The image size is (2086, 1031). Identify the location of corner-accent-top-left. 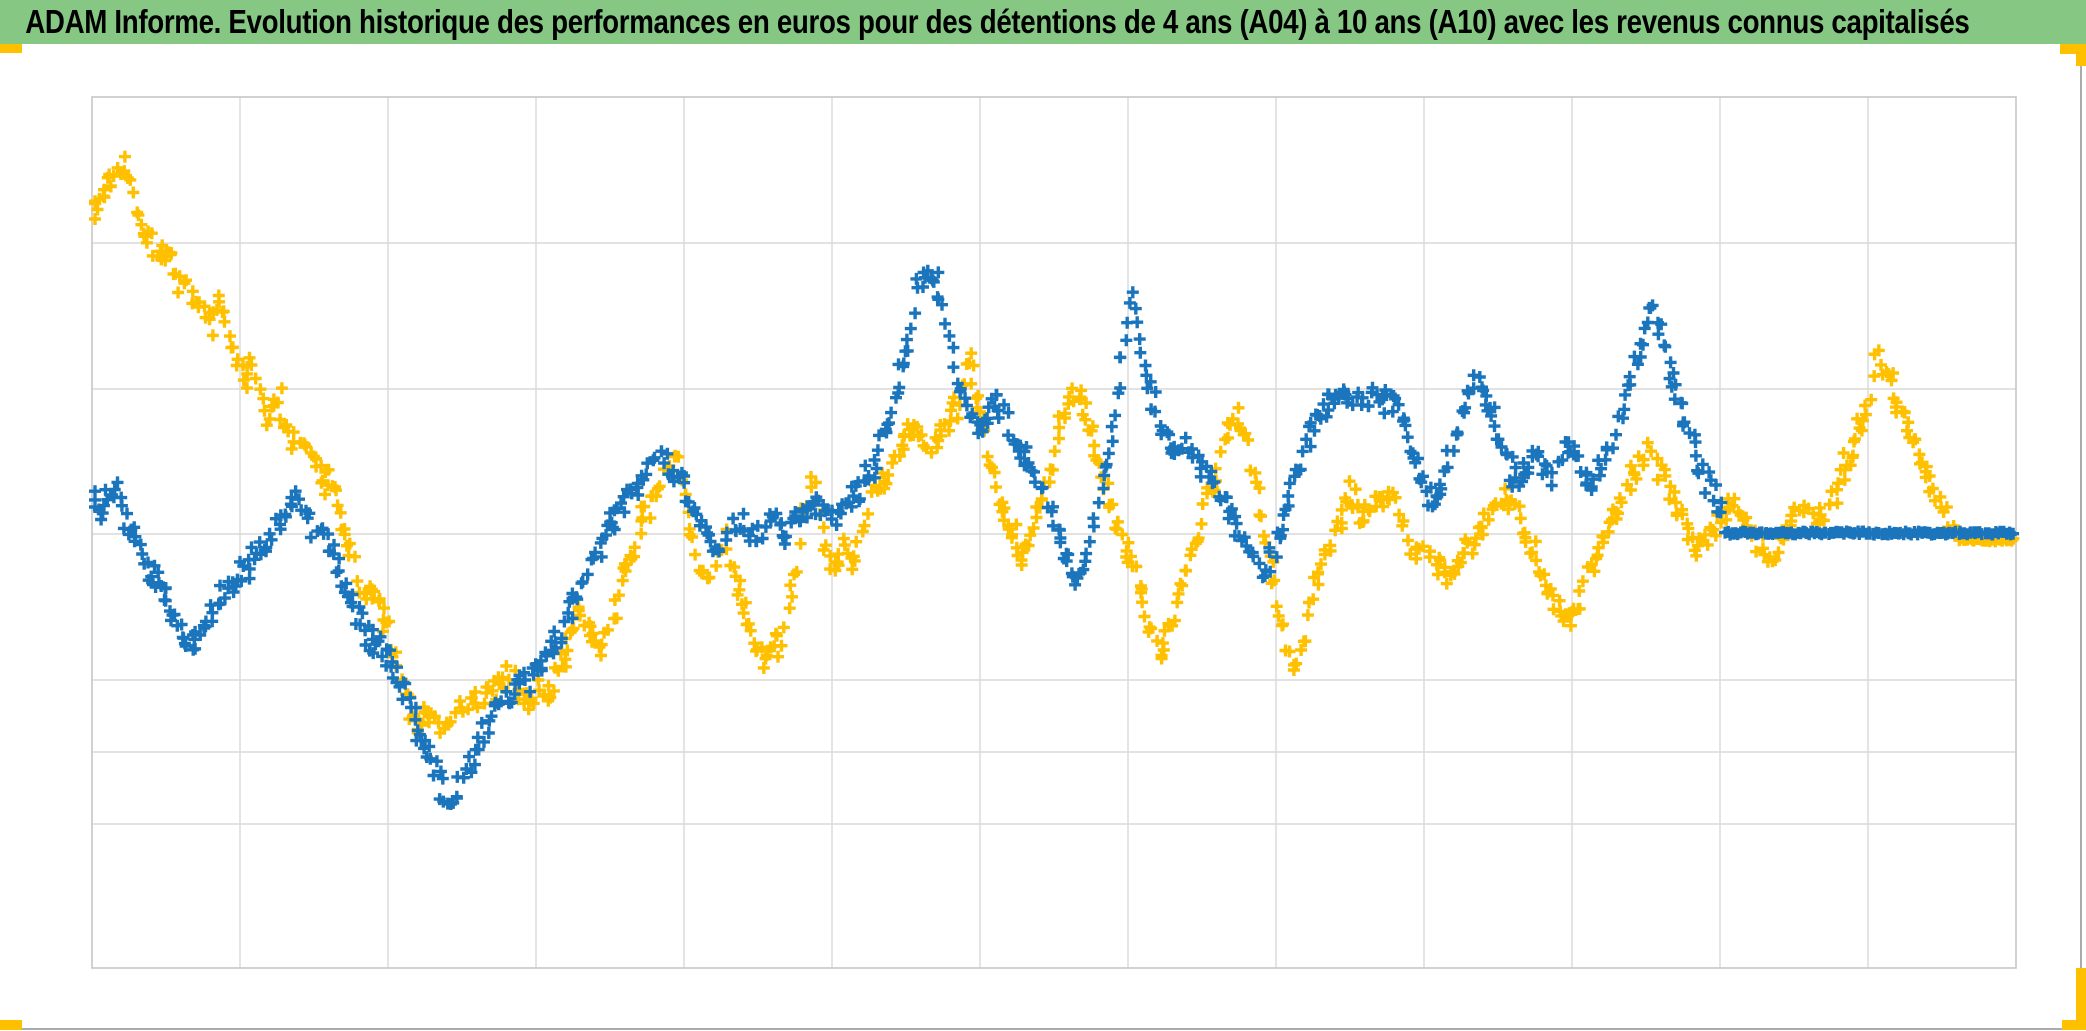
(11, 48).